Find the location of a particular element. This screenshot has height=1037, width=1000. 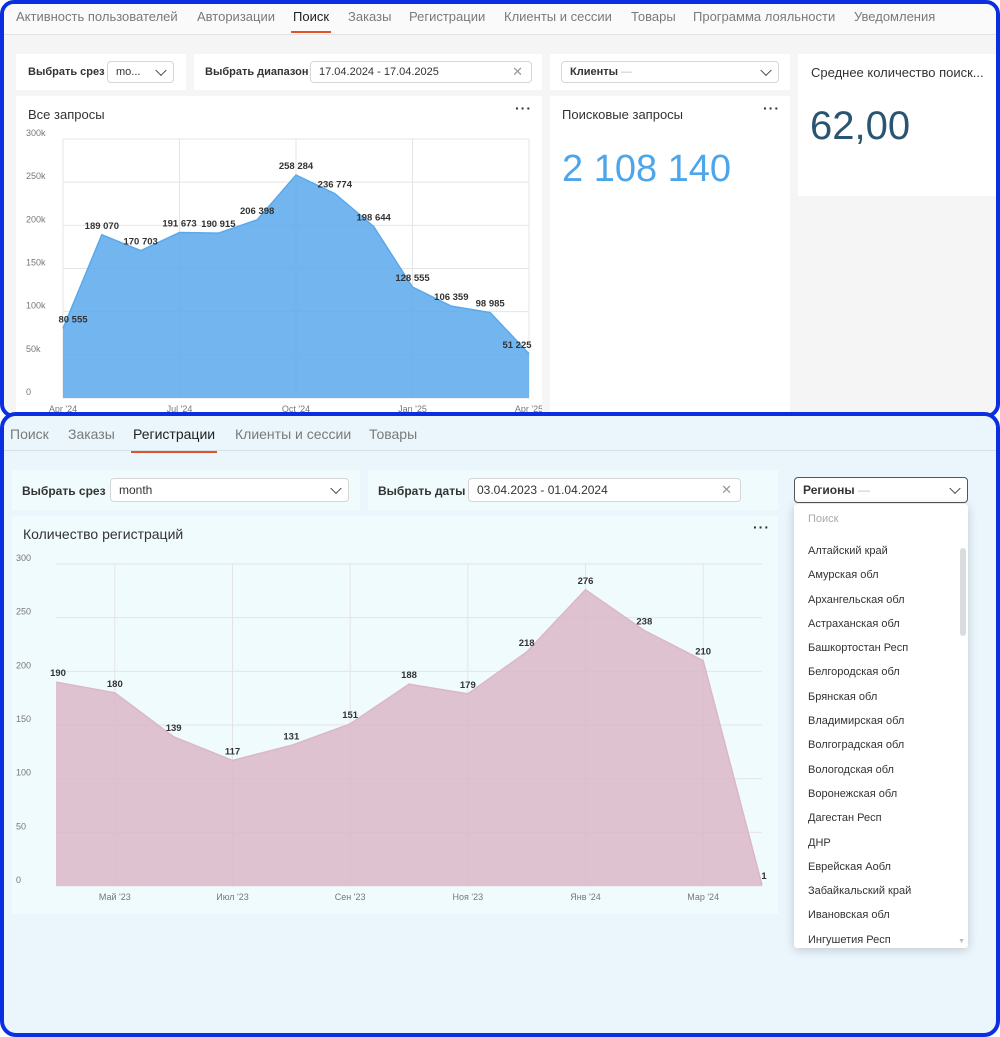

scroll-down-icon: ▼ is located at coordinates (961, 941).